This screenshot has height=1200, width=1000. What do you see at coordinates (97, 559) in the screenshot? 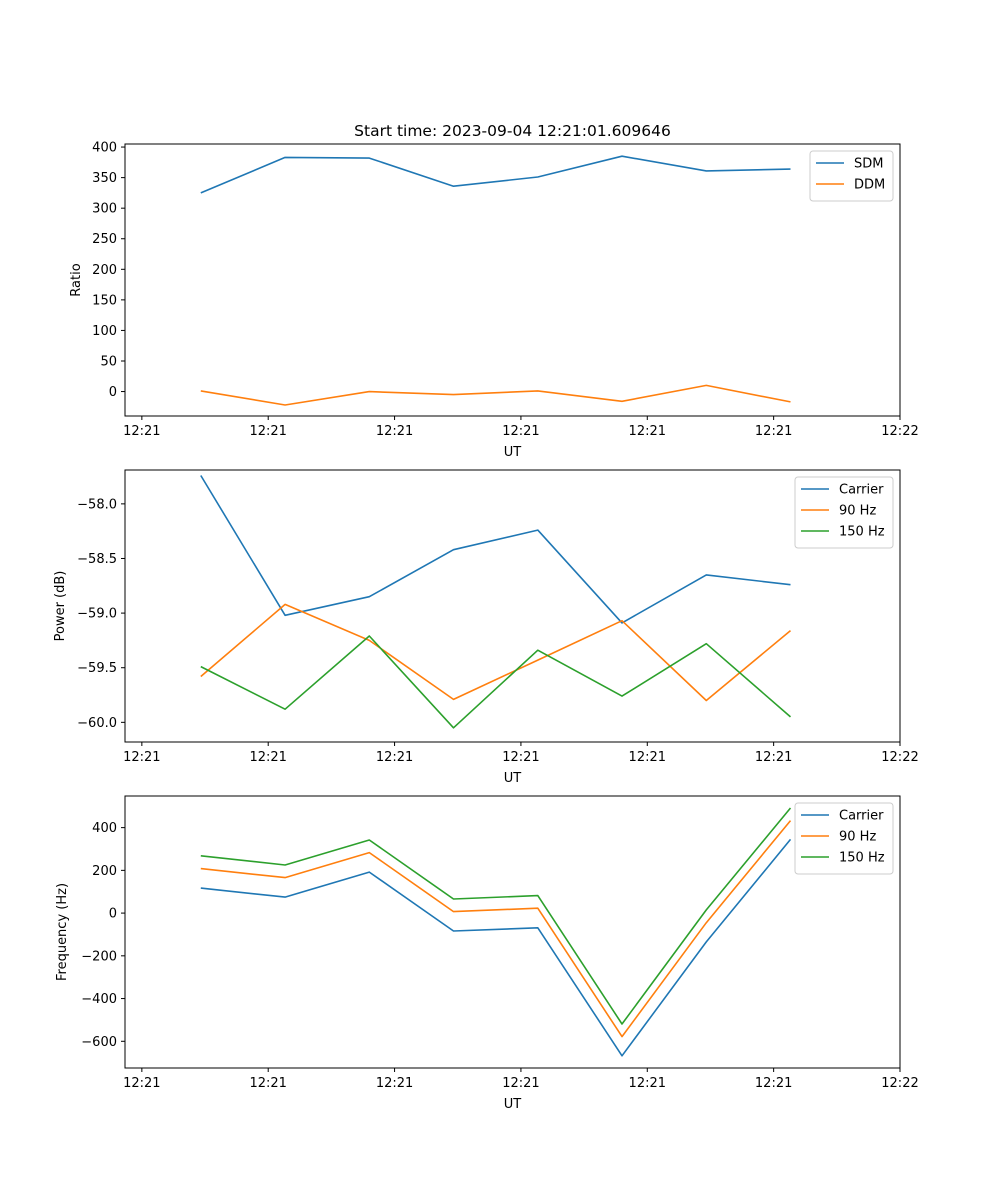
I see `power-y-tick-label: −58.5` at bounding box center [97, 559].